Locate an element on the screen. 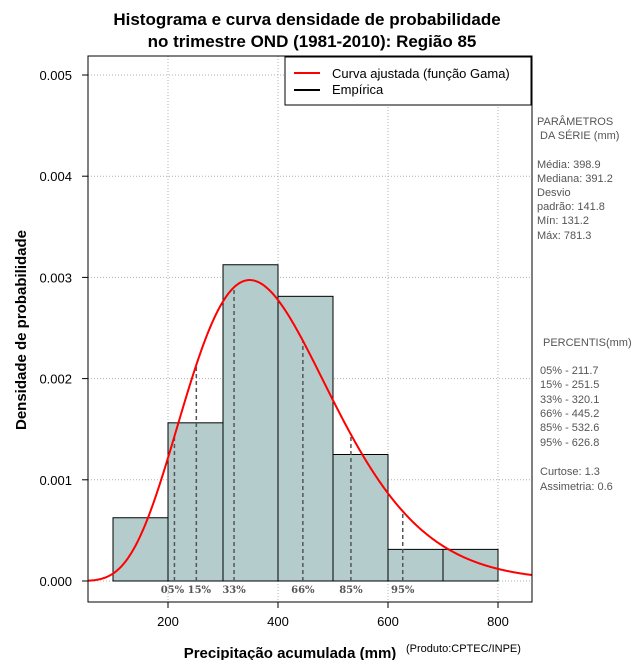 The image size is (640, 660). y-tick-label-0.000: 0.000 is located at coordinates (55, 581).